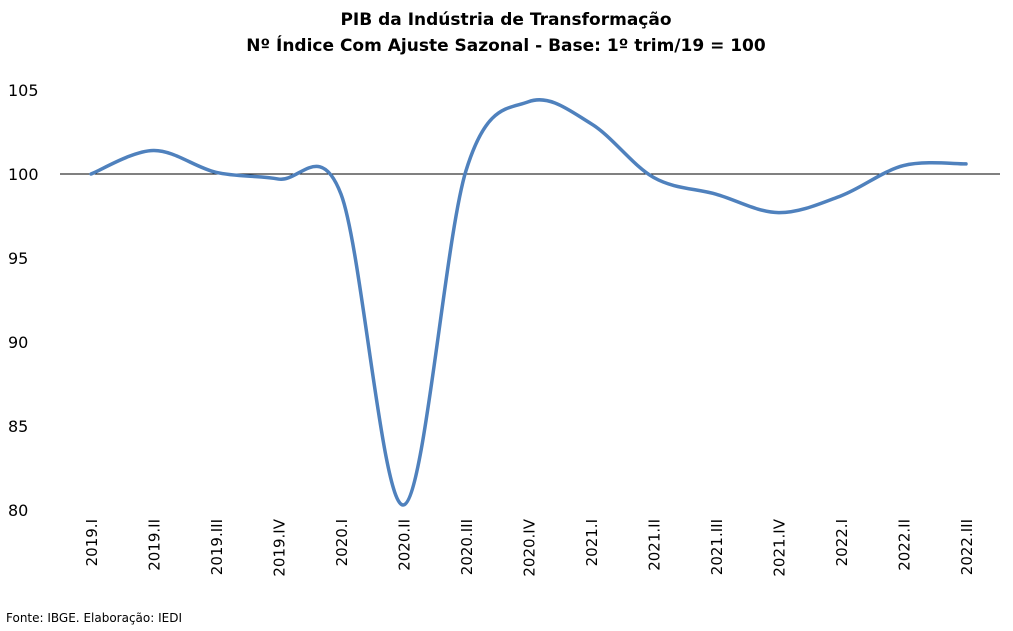 The image size is (1013, 631). I want to click on x-tick-label: 2020.II, so click(405, 545).